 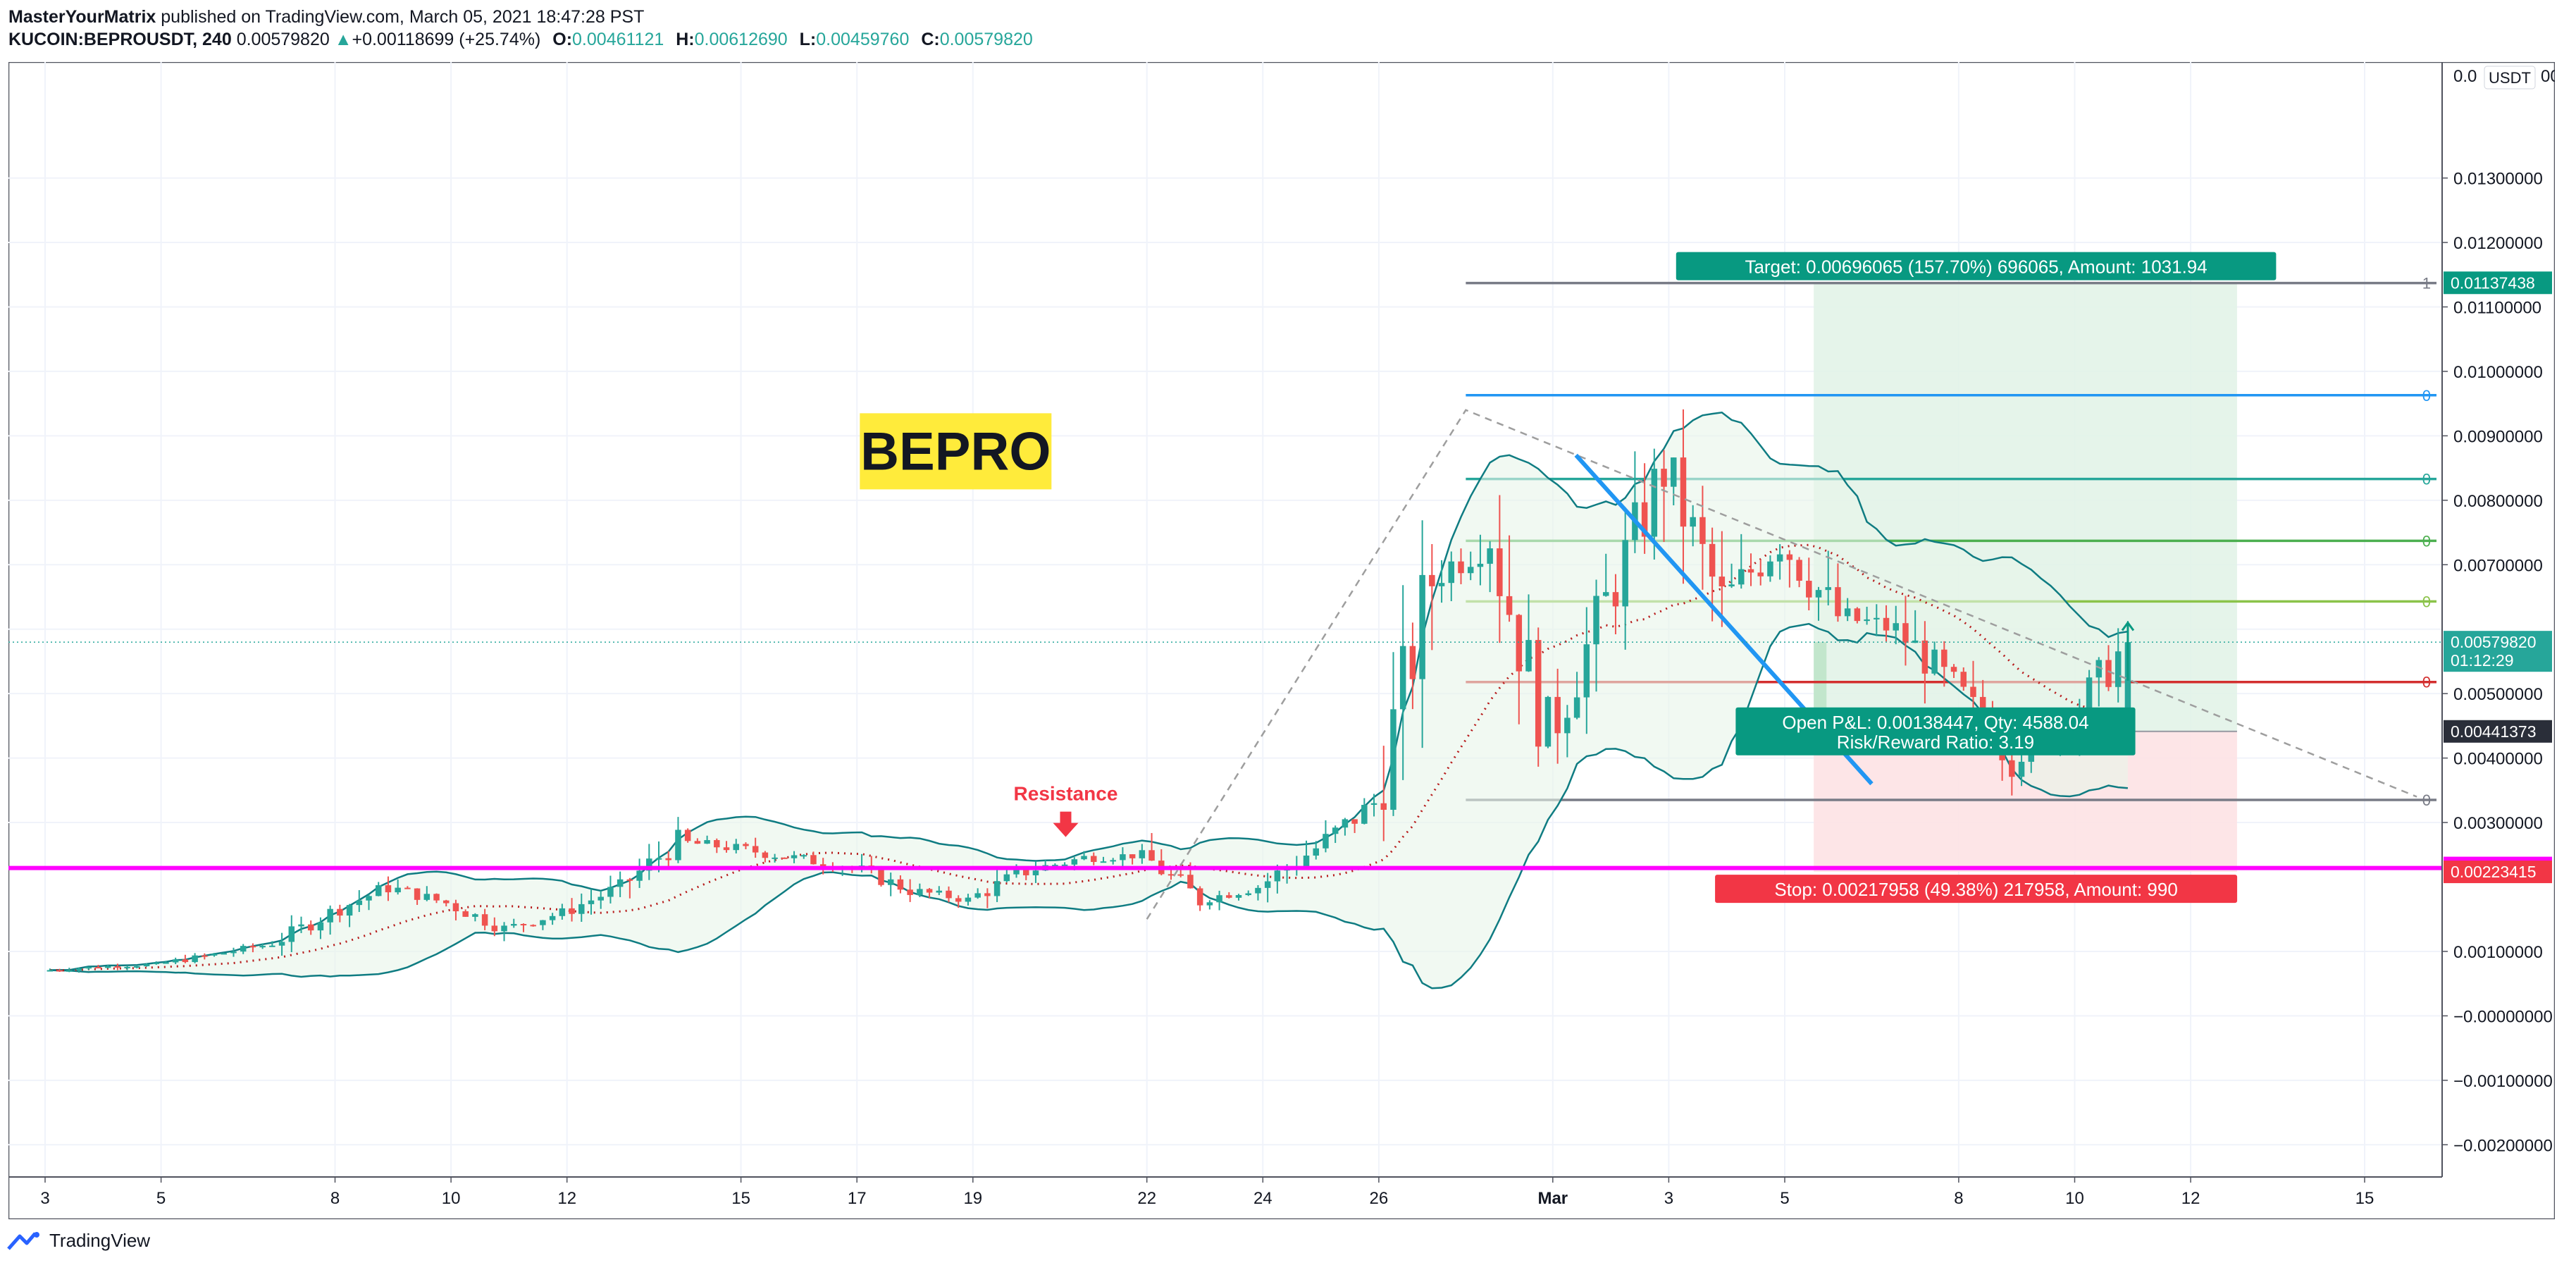 What do you see at coordinates (2498, 732) in the screenshot?
I see `price-axis-label-box` at bounding box center [2498, 732].